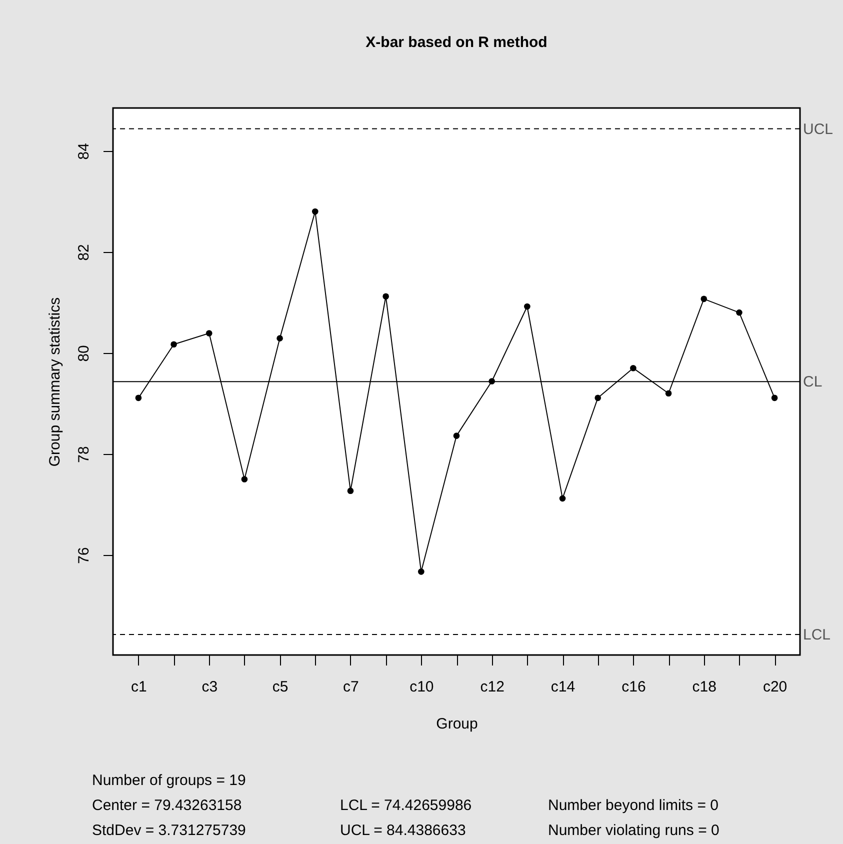  What do you see at coordinates (84, 151) in the screenshot?
I see `y-tick-label: 84` at bounding box center [84, 151].